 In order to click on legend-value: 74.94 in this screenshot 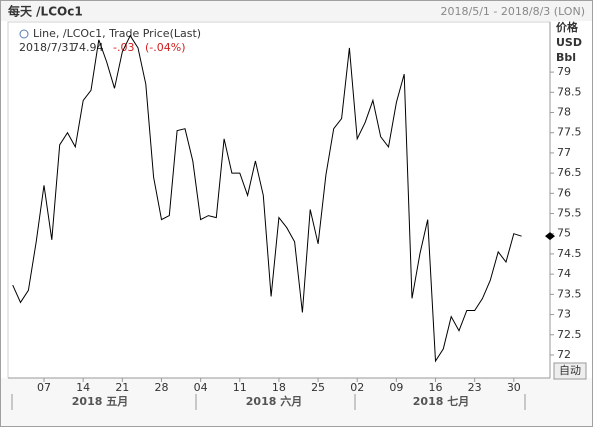, I will do `click(88, 47)`.